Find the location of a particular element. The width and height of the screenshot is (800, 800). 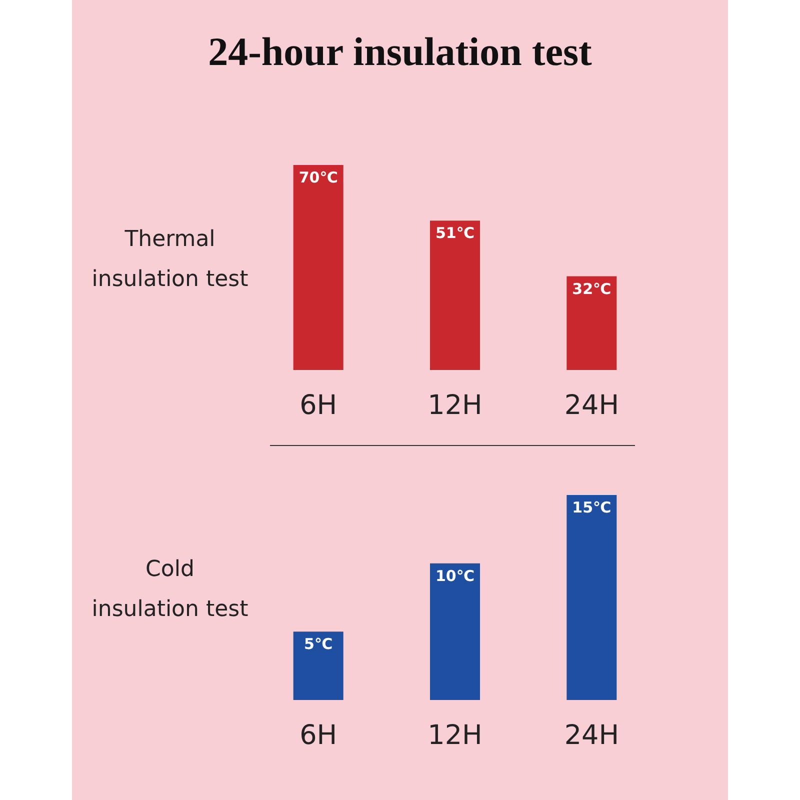

data-label: 10℃ is located at coordinates (455, 575).